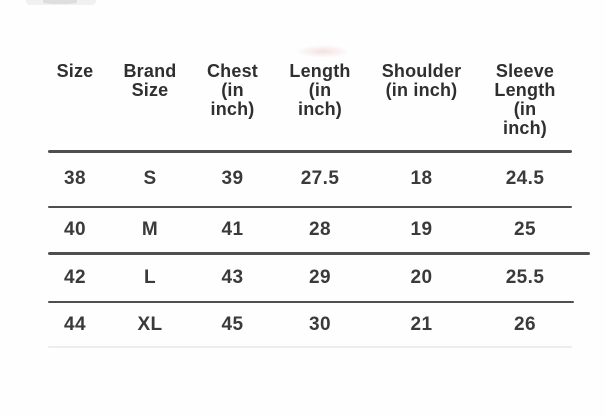 The image size is (606, 417). What do you see at coordinates (150, 324) in the screenshot?
I see `cell-brand-size: XL` at bounding box center [150, 324].